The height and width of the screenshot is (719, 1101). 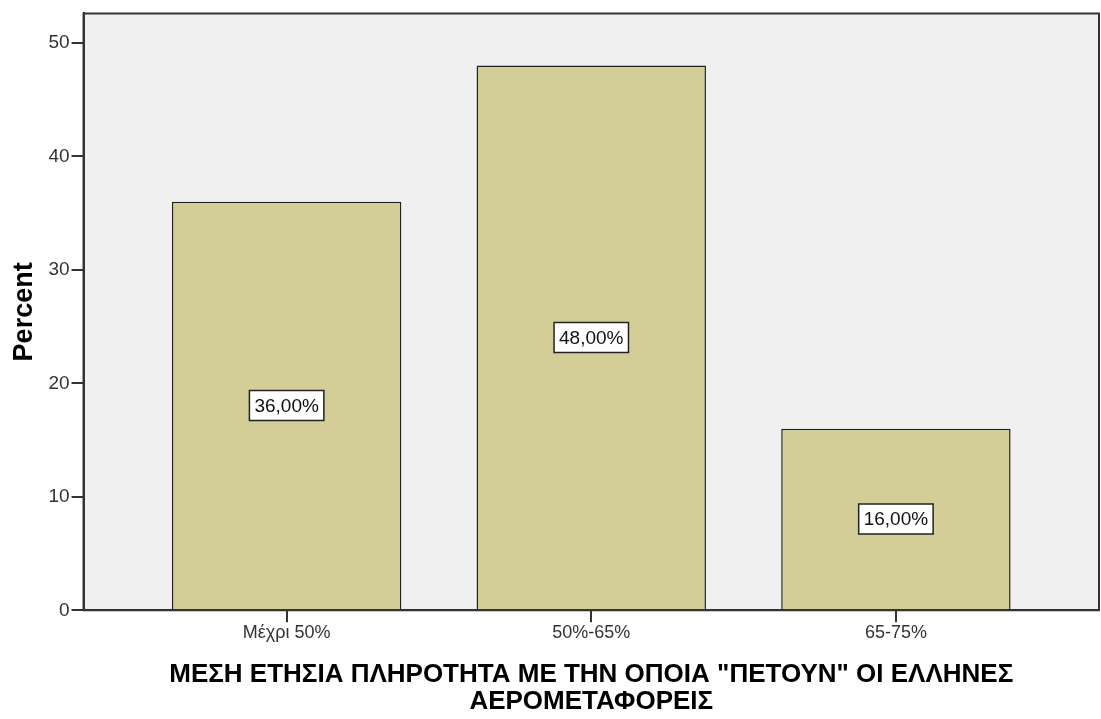 What do you see at coordinates (59, 42) in the screenshot?
I see `y-tick-label: 50` at bounding box center [59, 42].